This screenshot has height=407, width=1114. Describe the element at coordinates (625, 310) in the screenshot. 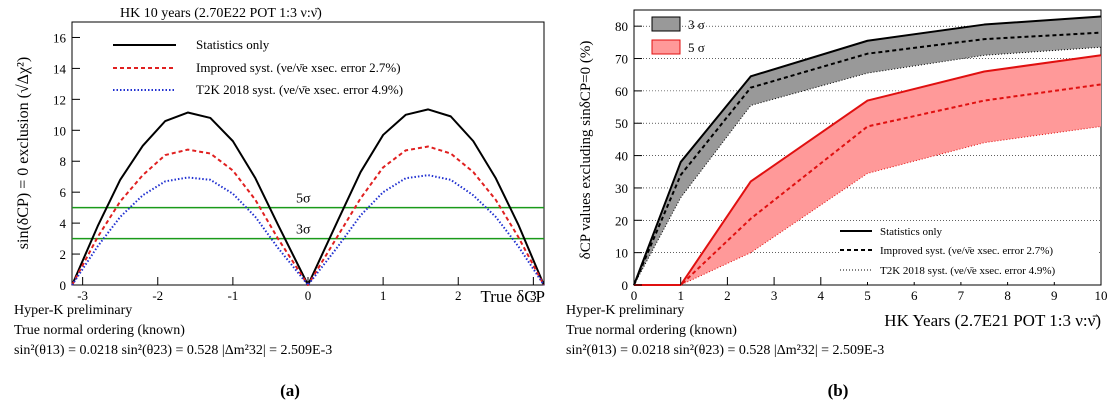

I see `right-info-line-1: Hyper-K preliminary` at that location.